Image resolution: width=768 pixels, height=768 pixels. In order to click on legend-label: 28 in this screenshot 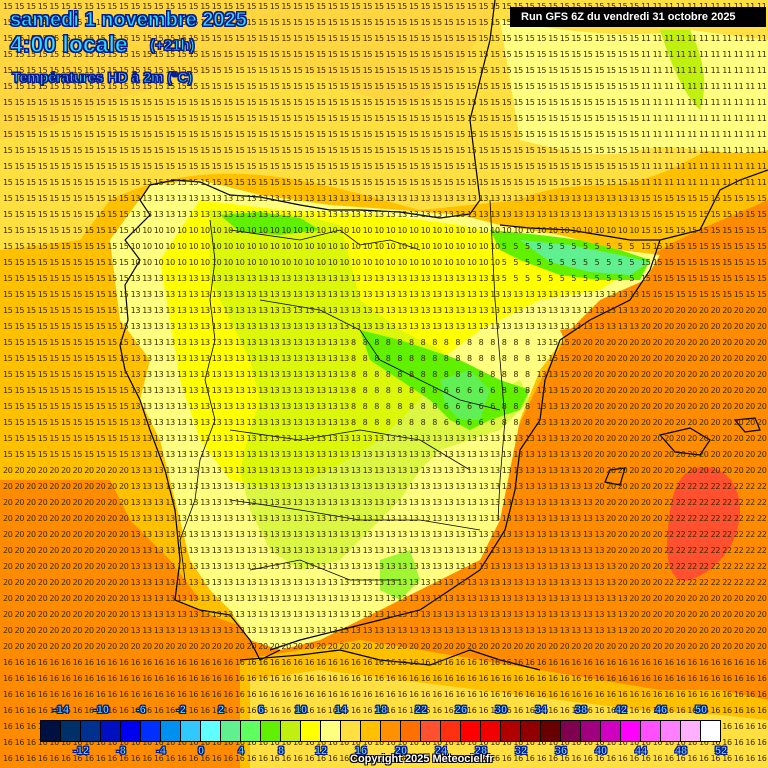, I will do `click(481, 751)`.